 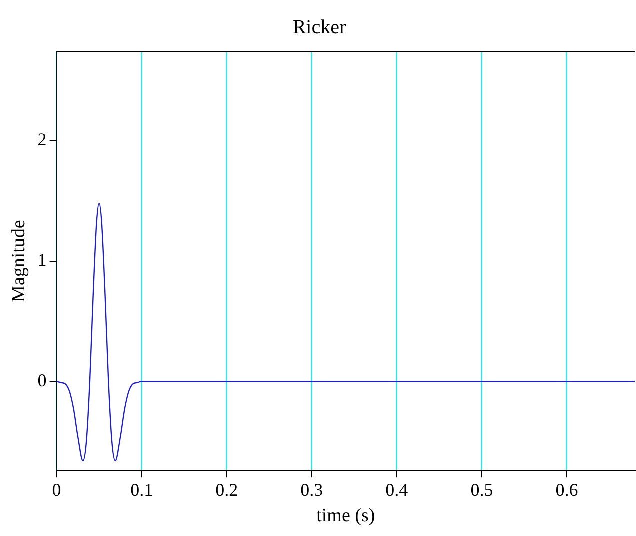 What do you see at coordinates (346, 516) in the screenshot?
I see `x-axis-title: time (s)` at bounding box center [346, 516].